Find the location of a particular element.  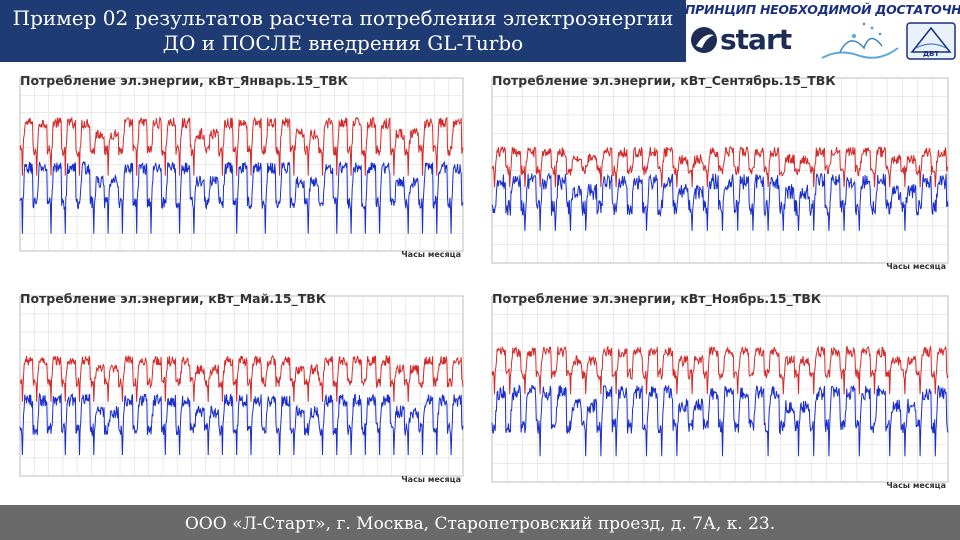

chart-may-xlabel: Часы месяца is located at coordinates (431, 479).